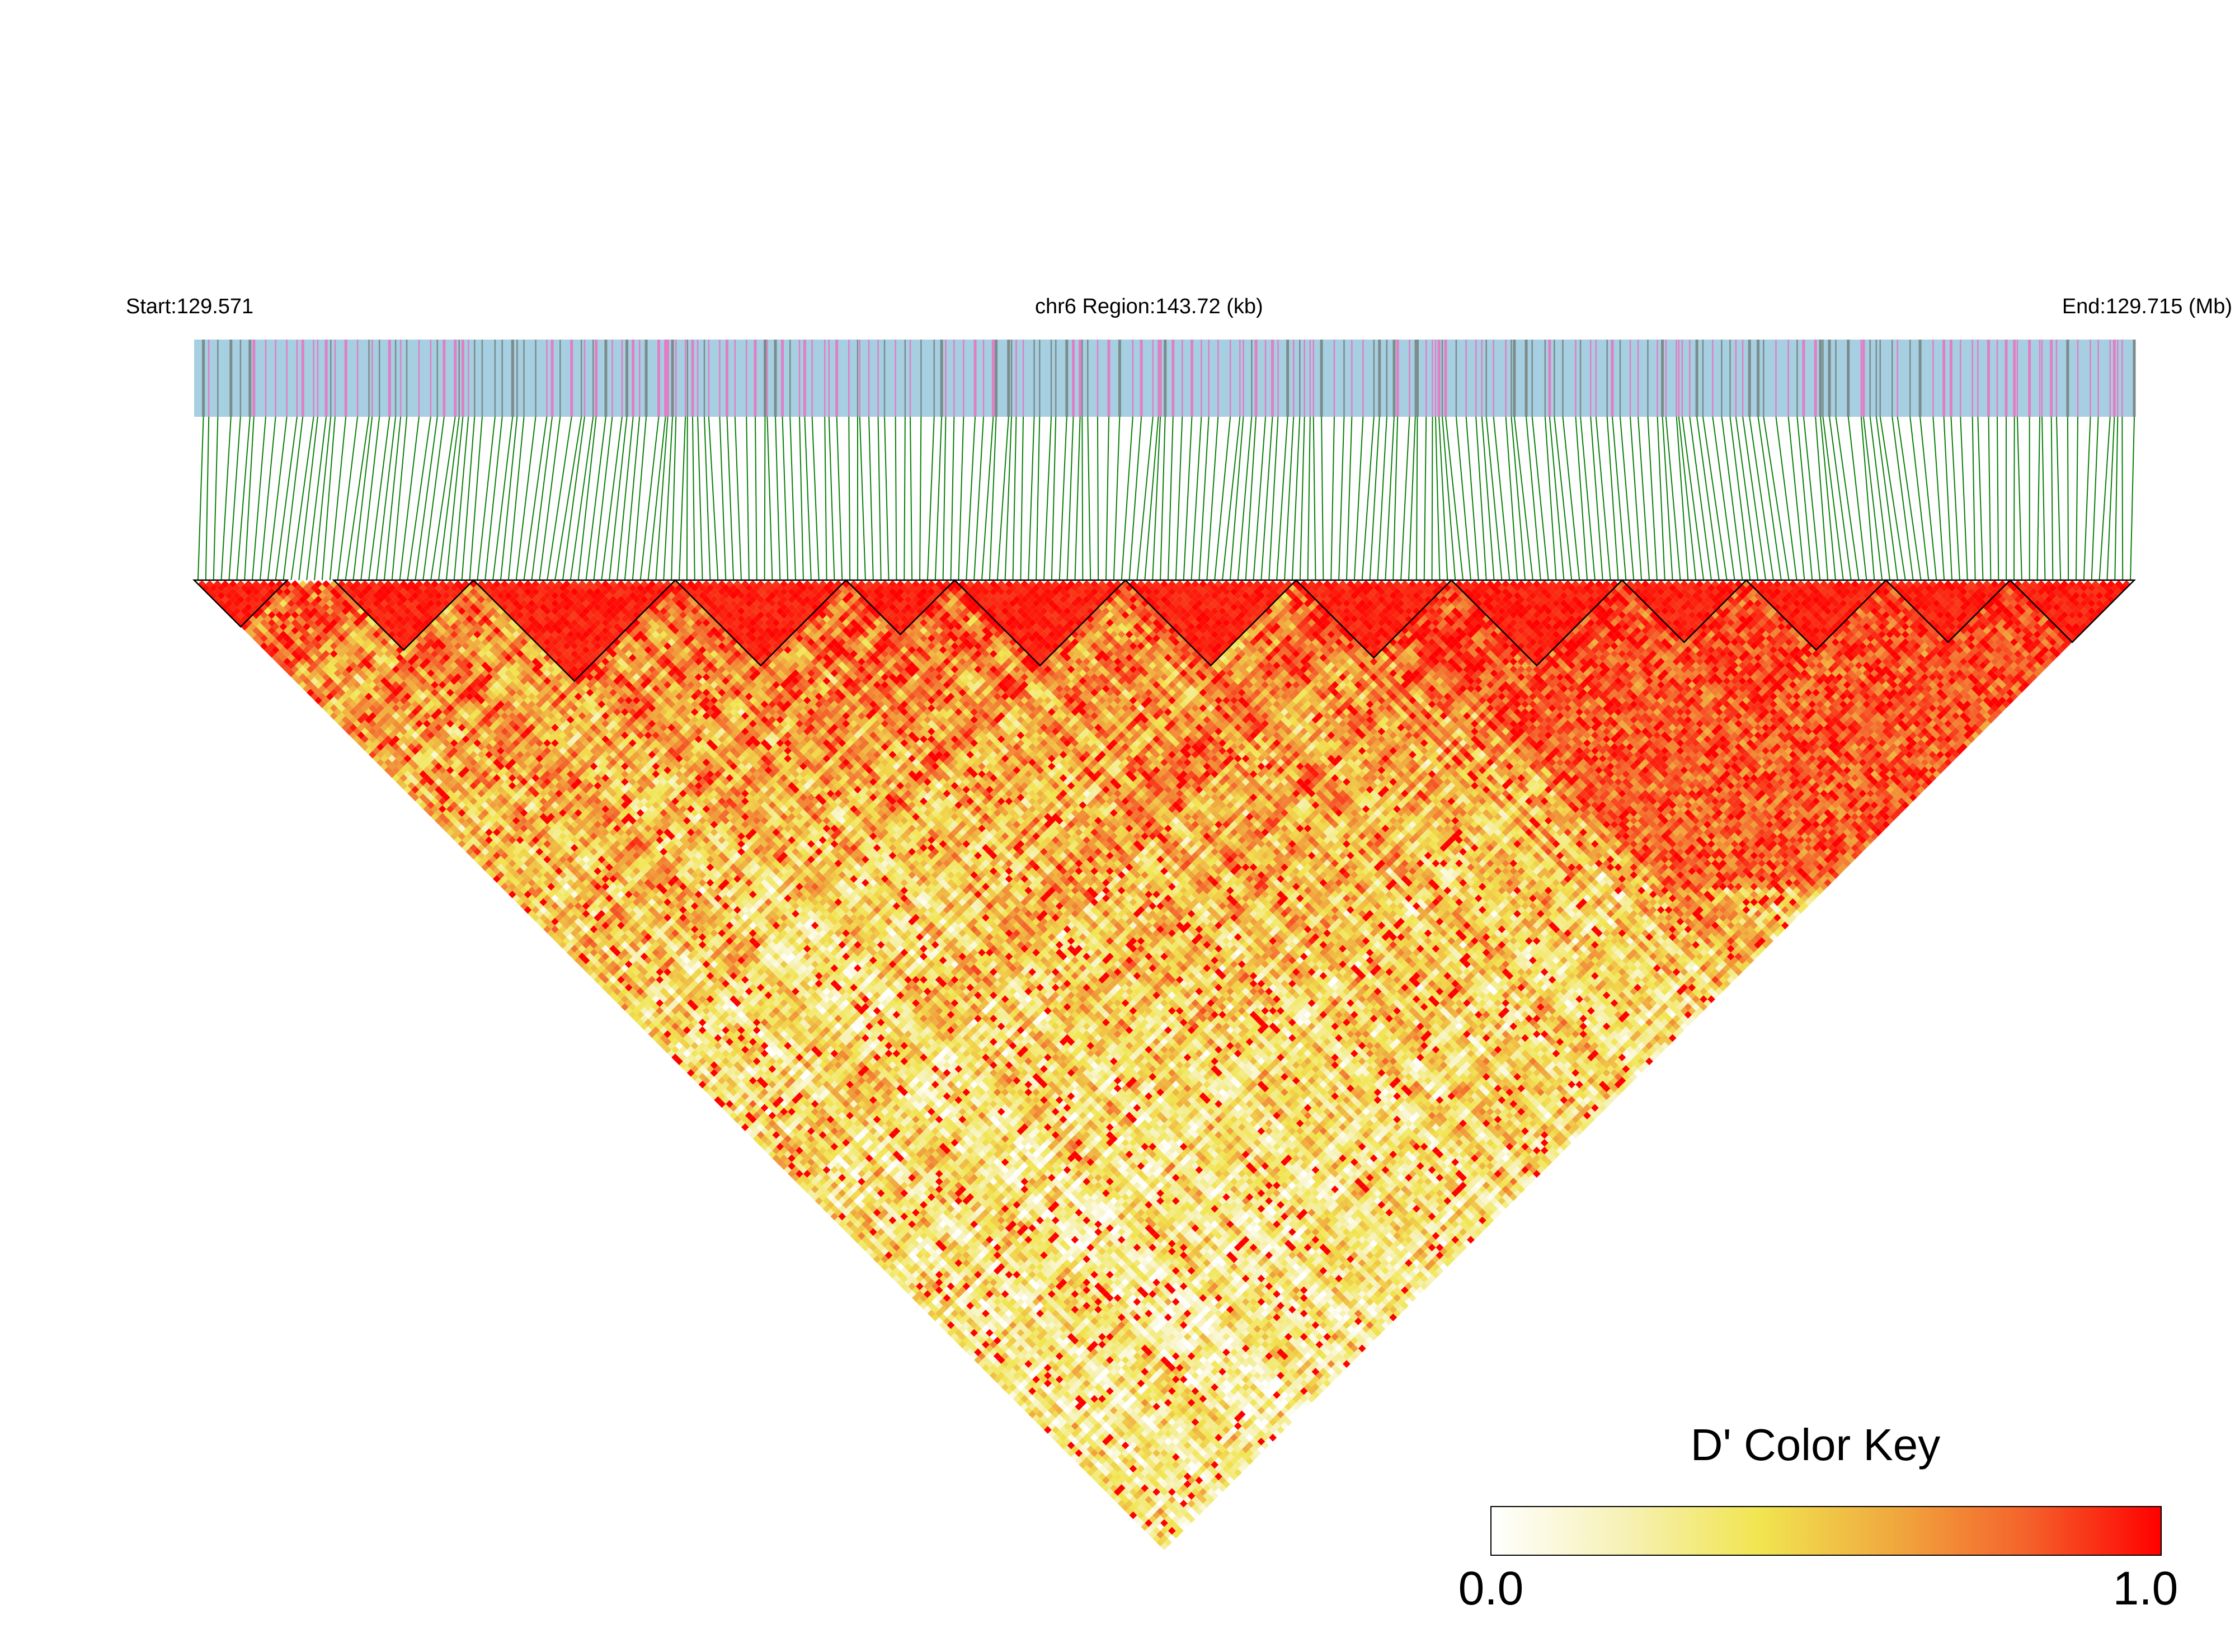  Describe the element at coordinates (1149, 306) in the screenshot. I see `region-label: chr6 Region:143.72 (kb)` at that location.